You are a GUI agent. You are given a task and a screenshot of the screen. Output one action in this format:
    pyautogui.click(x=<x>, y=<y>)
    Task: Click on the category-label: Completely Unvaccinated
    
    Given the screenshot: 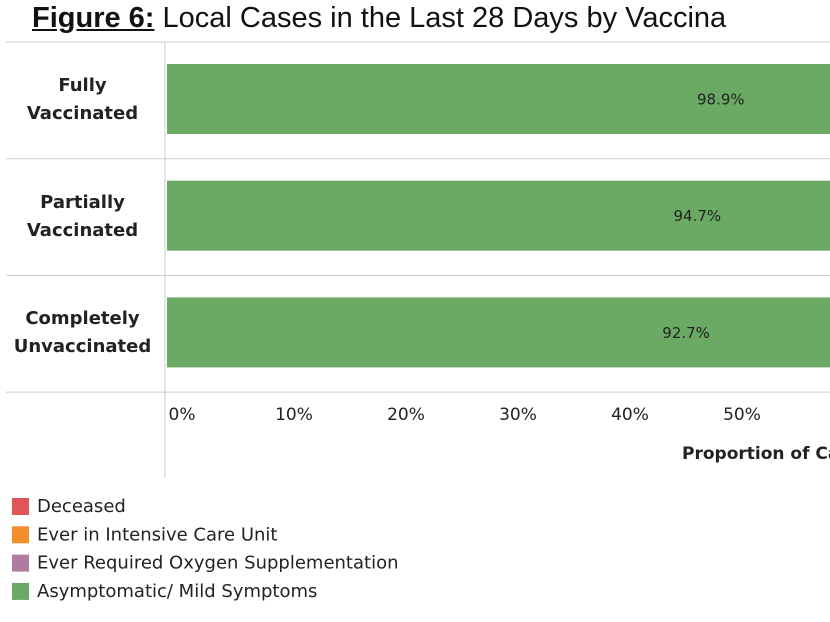 What is the action you would take?
    pyautogui.click(x=82, y=333)
    